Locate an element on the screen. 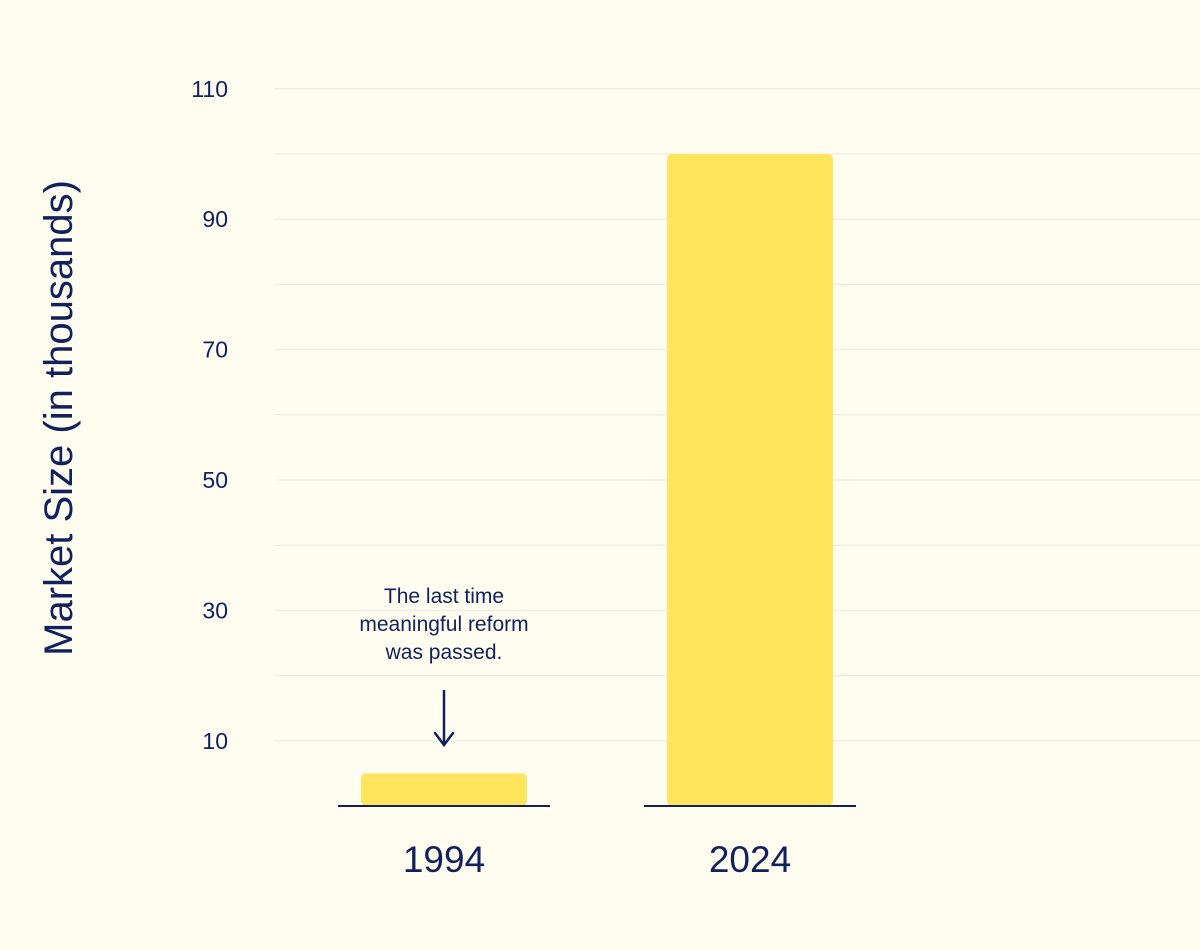 The height and width of the screenshot is (950, 1200). annotation-line-2: meaningful reform is located at coordinates (443, 624).